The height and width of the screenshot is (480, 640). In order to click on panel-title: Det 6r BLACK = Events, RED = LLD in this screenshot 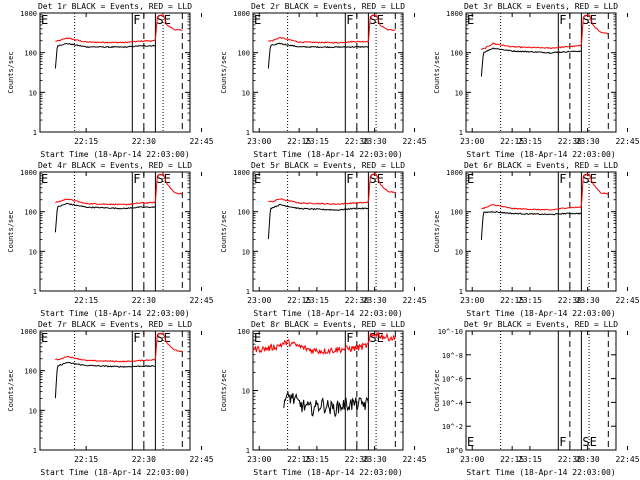, I will do `click(541, 165)`.